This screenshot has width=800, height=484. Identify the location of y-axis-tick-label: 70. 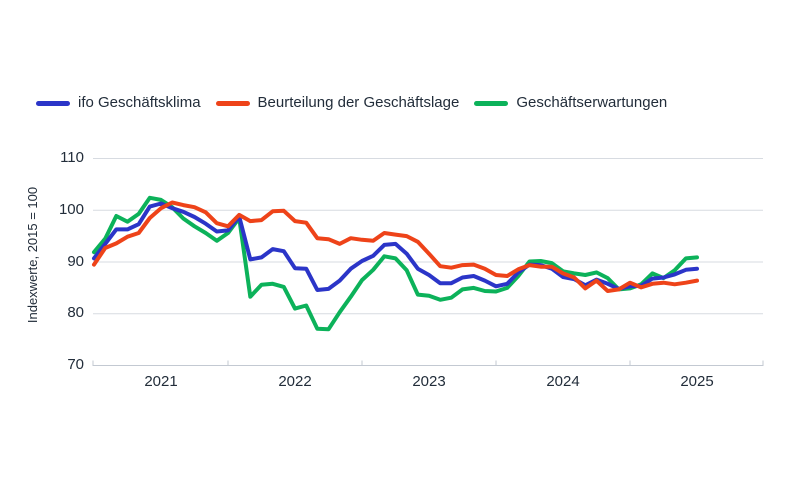
(75, 364).